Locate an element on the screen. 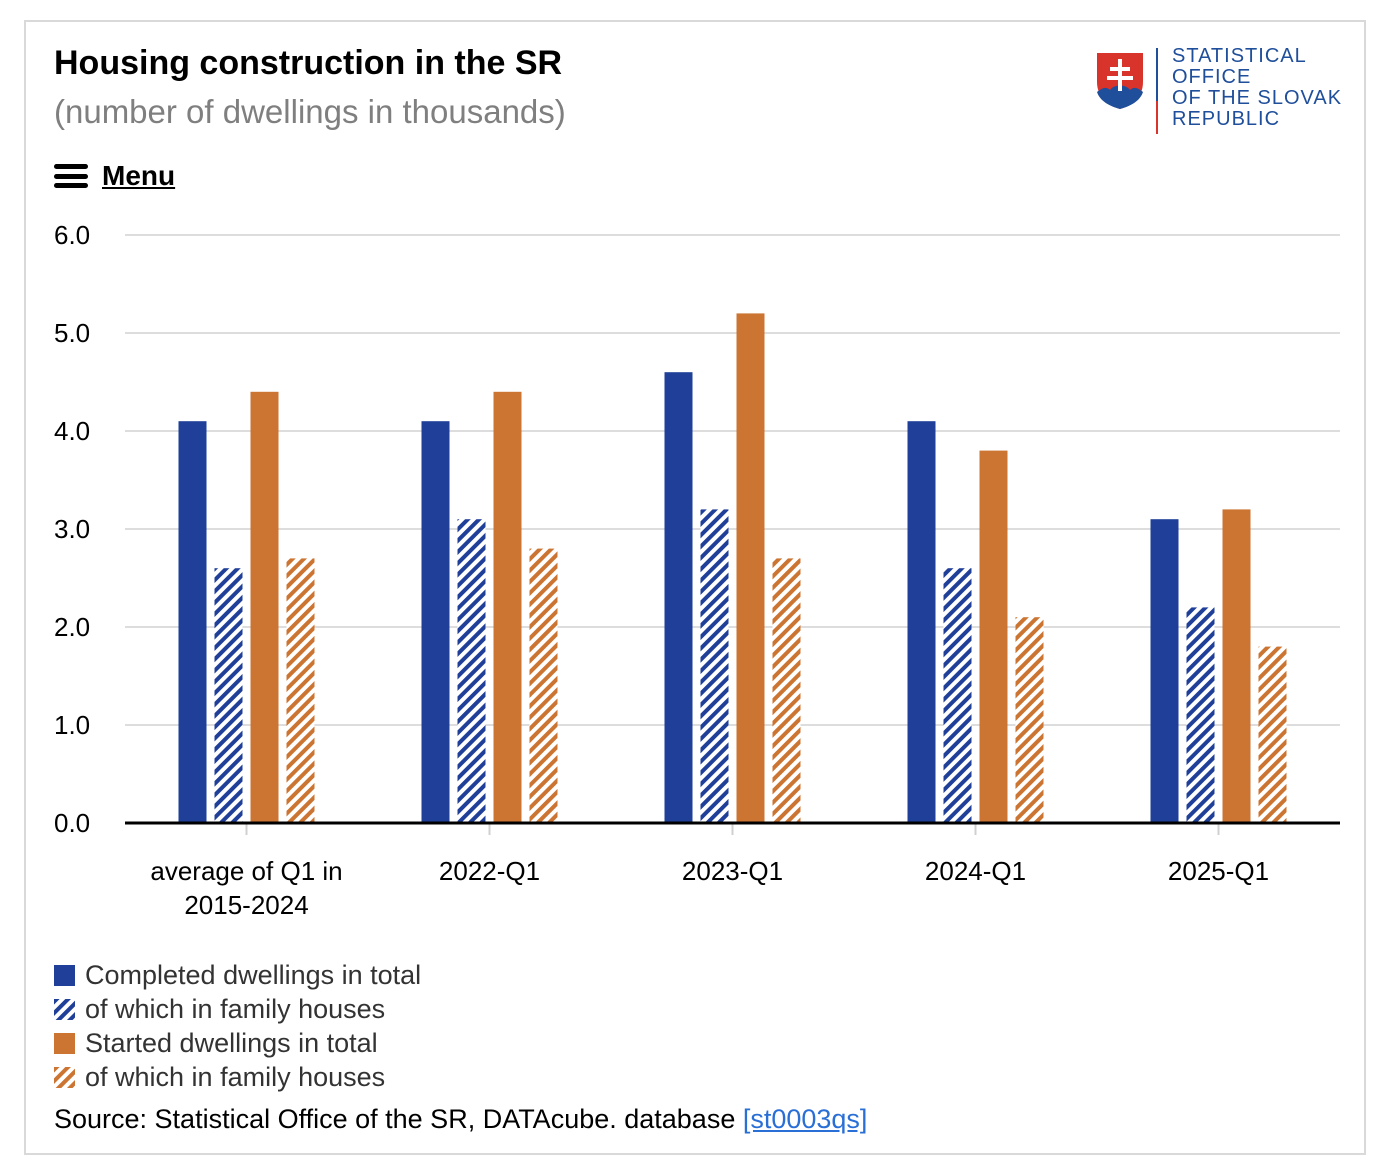 The width and height of the screenshot is (1390, 1172). x-tick-label: 2022-Q1 is located at coordinates (489, 871).